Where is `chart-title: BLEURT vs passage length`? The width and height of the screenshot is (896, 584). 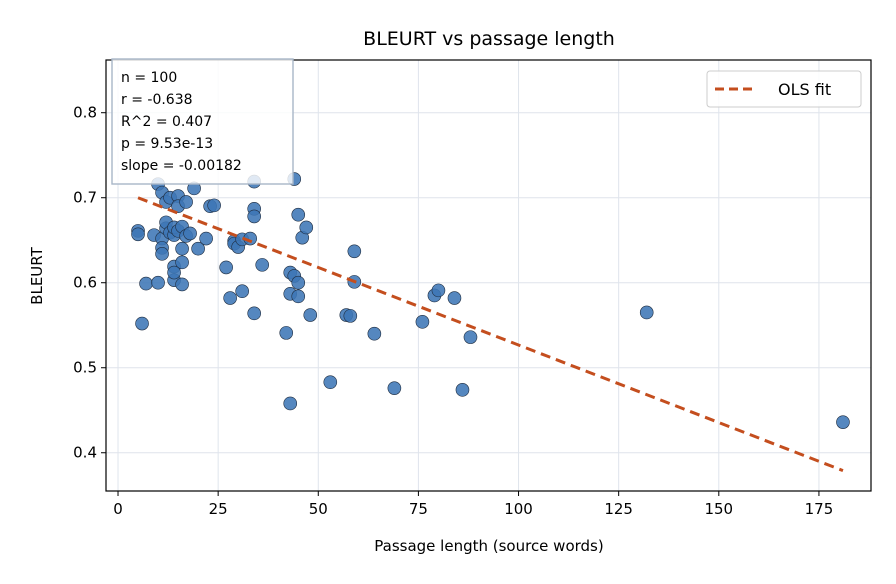 chart-title: BLEURT vs passage length is located at coordinates (489, 39).